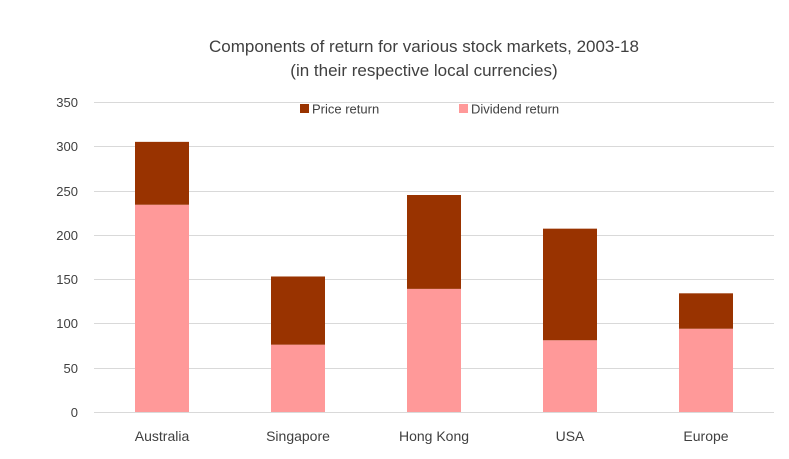 The image size is (789, 459). What do you see at coordinates (71, 368) in the screenshot?
I see `y-tick-label: 50` at bounding box center [71, 368].